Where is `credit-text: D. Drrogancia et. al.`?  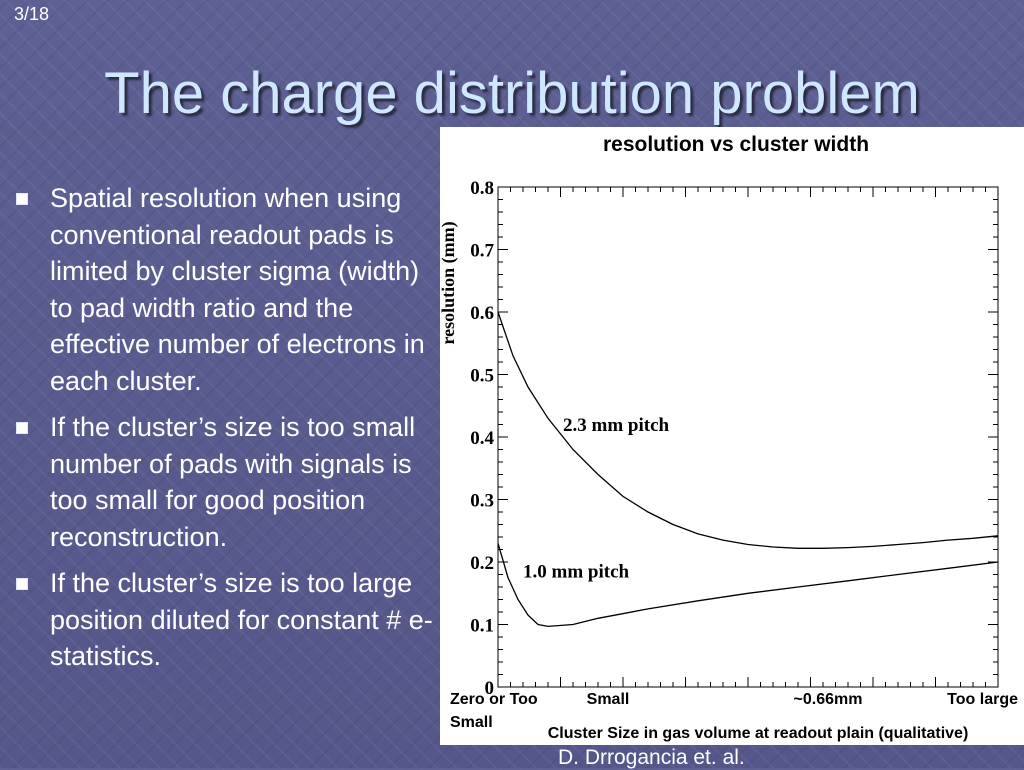 credit-text: D. Drrogancia et. al. is located at coordinates (651, 757).